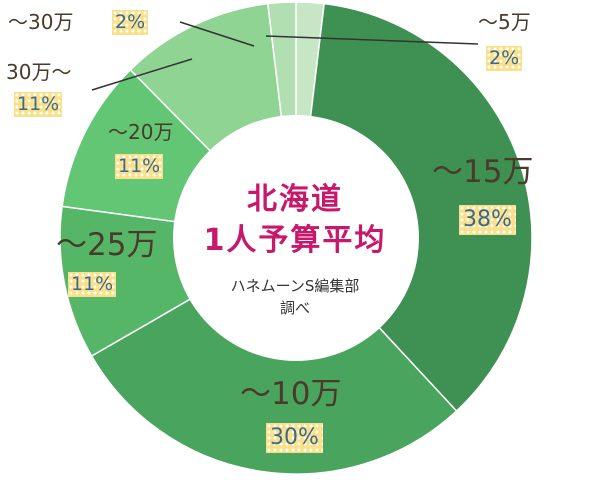  I want to click on label-15man-category: 〜15万, so click(483, 172).